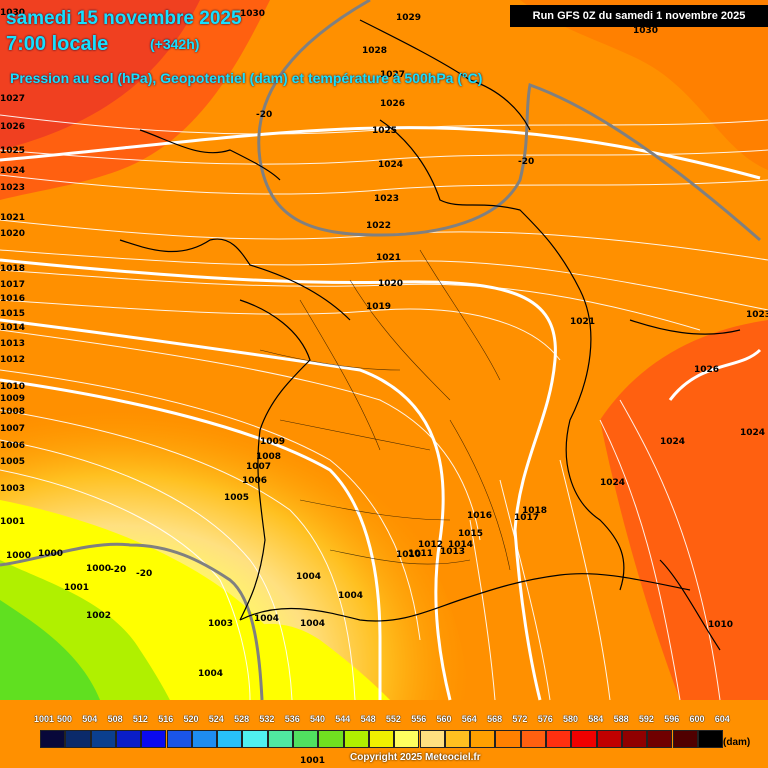 The width and height of the screenshot is (768, 768). I want to click on legend-label: 520, so click(191, 719).